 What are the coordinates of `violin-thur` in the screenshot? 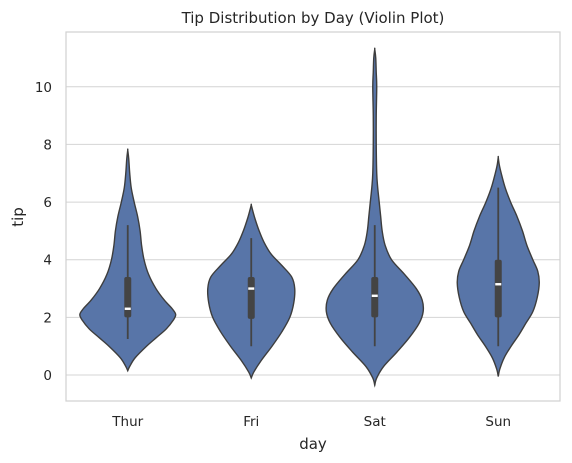 It's located at (128, 260).